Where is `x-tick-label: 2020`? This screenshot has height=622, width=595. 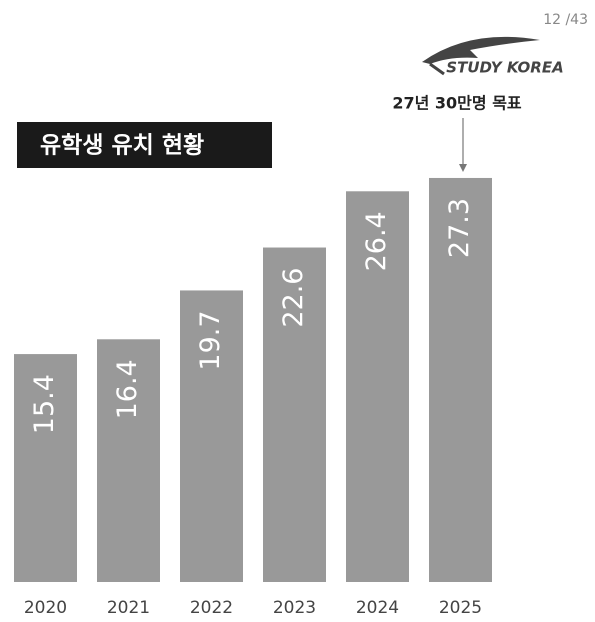 x-tick-label: 2020 is located at coordinates (45, 608).